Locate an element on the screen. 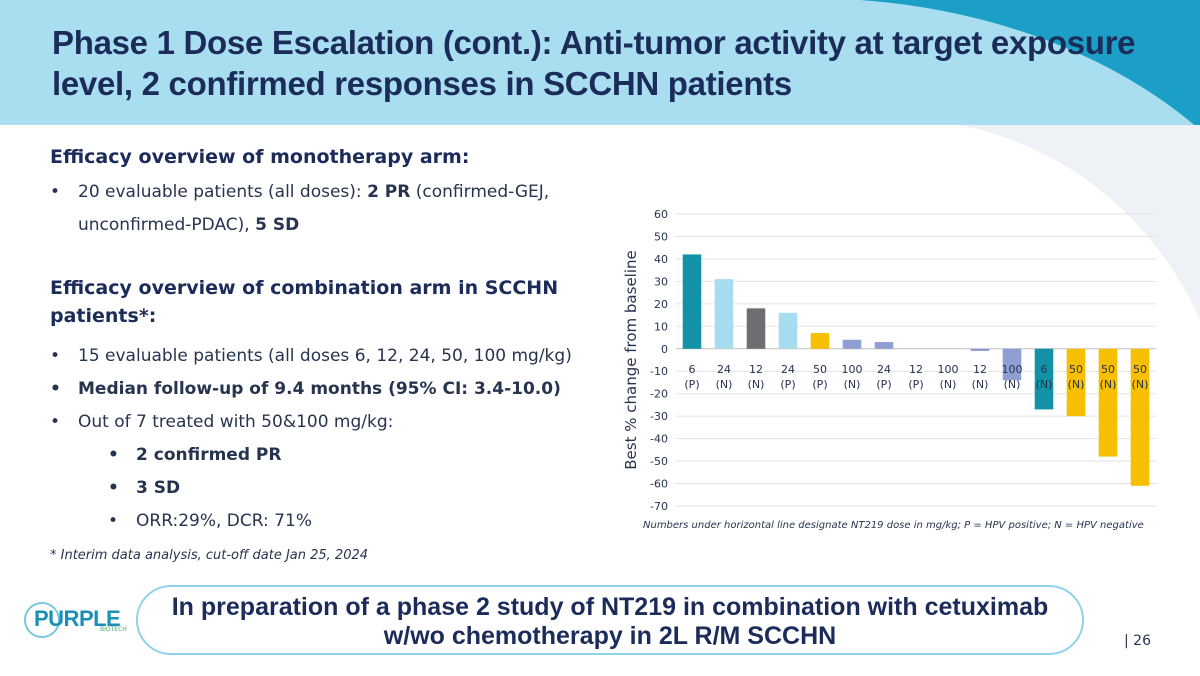 The image size is (1200, 676). y-tick-label: 20 is located at coordinates (661, 304).